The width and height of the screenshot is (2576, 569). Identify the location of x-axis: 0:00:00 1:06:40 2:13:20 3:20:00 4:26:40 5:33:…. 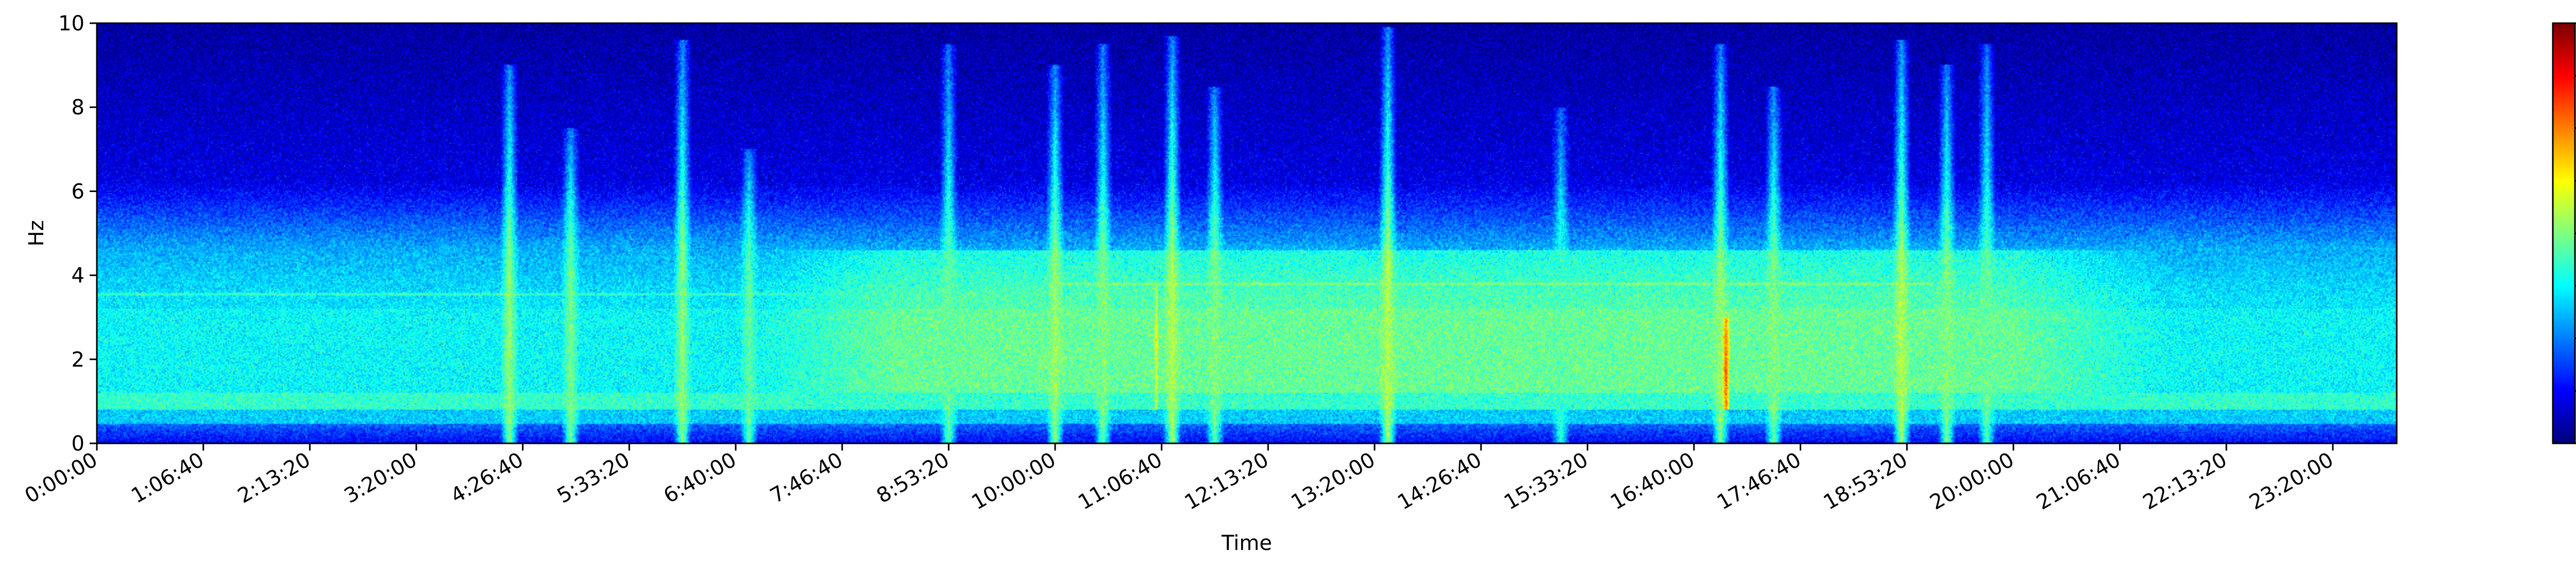
(1179, 478).